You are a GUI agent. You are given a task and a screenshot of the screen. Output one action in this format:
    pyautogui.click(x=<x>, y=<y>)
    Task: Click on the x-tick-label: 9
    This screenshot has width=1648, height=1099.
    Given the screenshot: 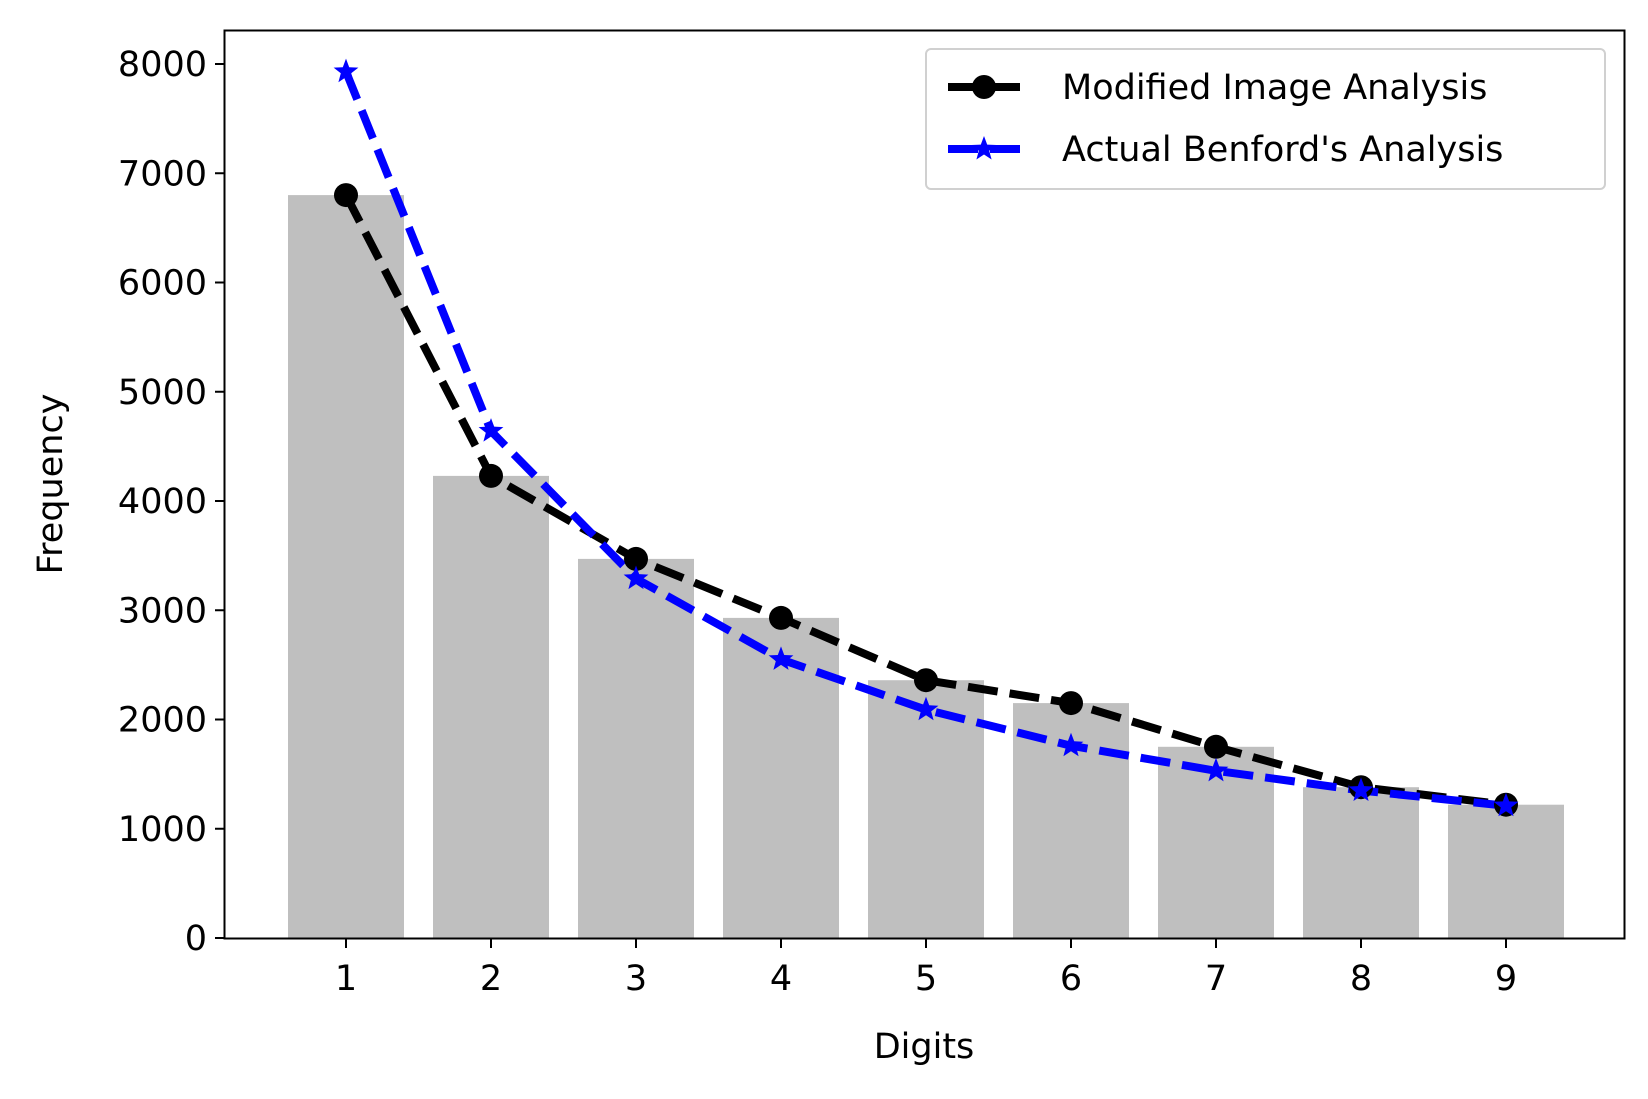 What is the action you would take?
    pyautogui.click(x=1506, y=979)
    